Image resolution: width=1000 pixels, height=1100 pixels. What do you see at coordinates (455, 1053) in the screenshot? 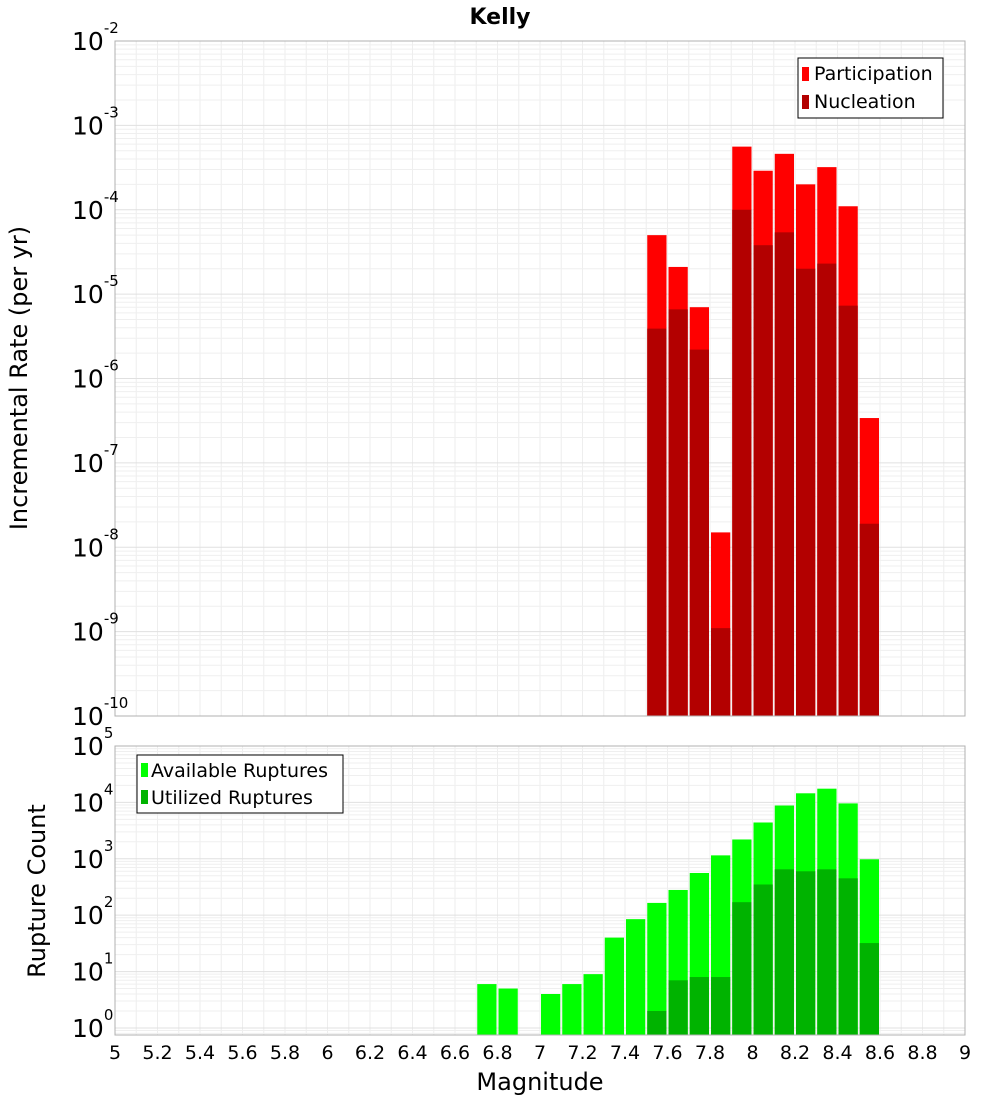
I see `x-tick-label: 6.6` at bounding box center [455, 1053].